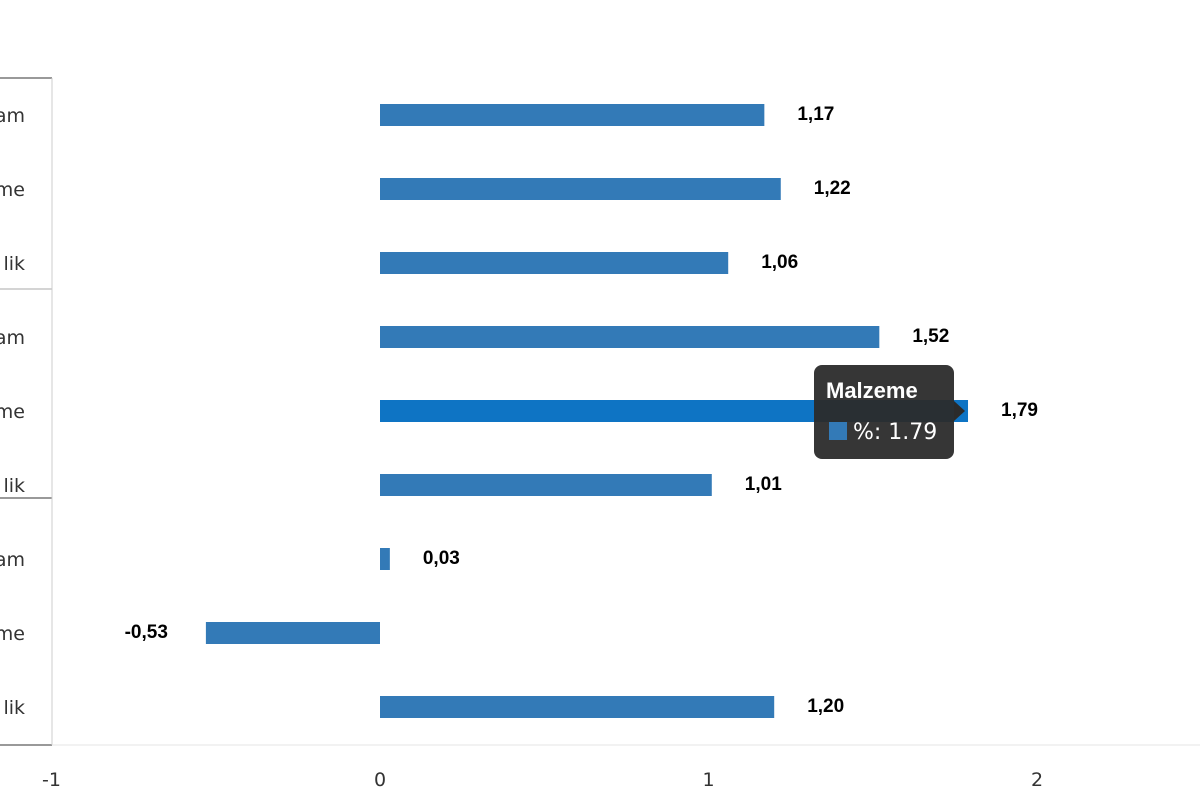  What do you see at coordinates (380, 780) in the screenshot?
I see `x-tick-label-1: 0` at bounding box center [380, 780].